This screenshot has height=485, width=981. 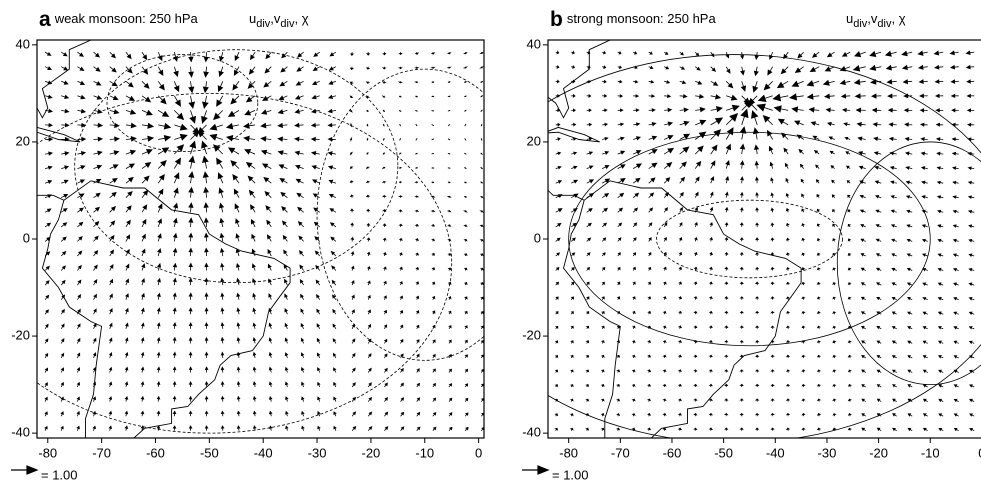 I want to click on x-tick-label: -60, so click(x=672, y=452).